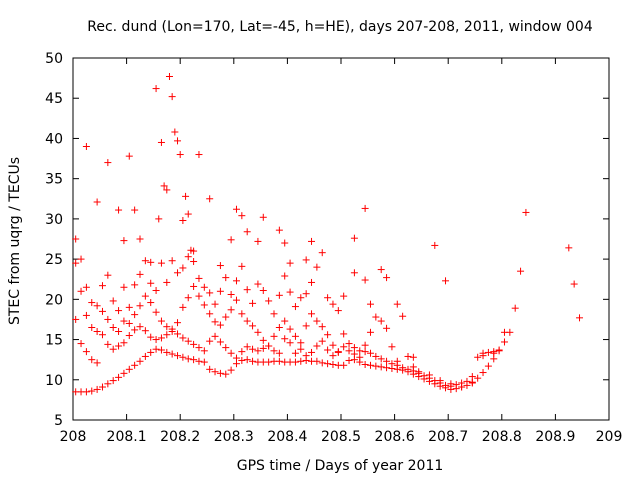 Image resolution: width=640 pixels, height=484 pixels. Describe the element at coordinates (502, 437) in the screenshot. I see `x-tick-label: 208.8` at that location.